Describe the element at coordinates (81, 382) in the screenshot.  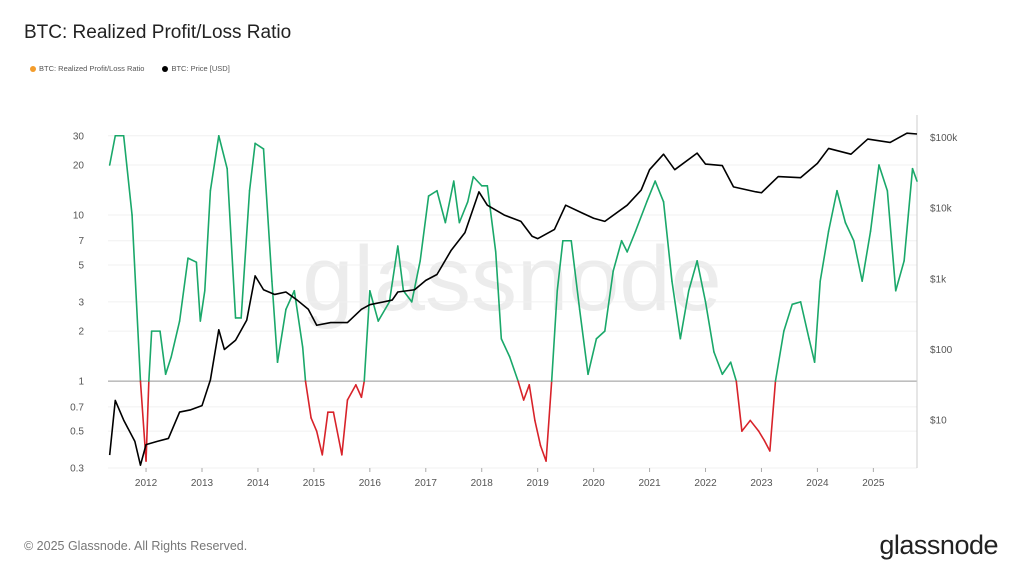
I see `y-left-tick-label: 1` at that location.